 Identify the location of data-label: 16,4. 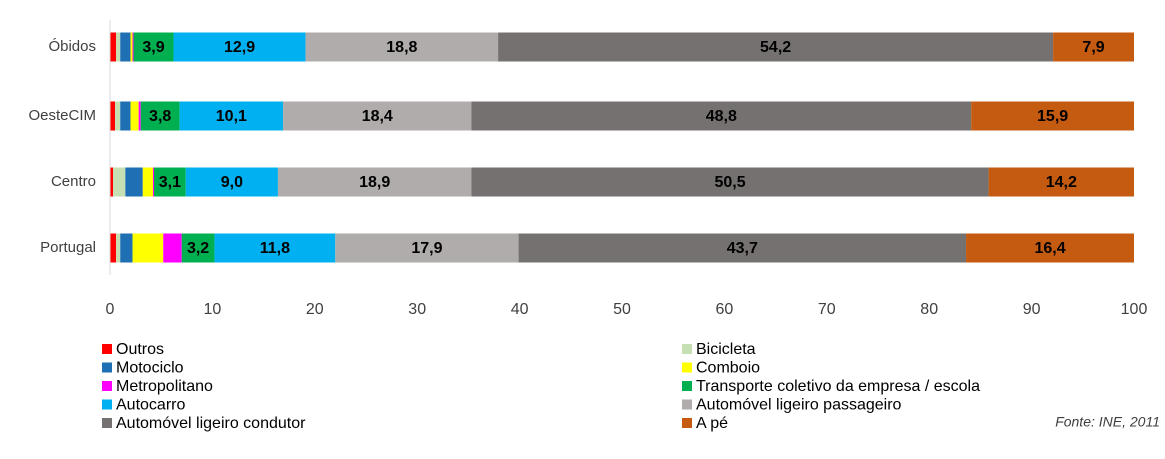
(1049, 248).